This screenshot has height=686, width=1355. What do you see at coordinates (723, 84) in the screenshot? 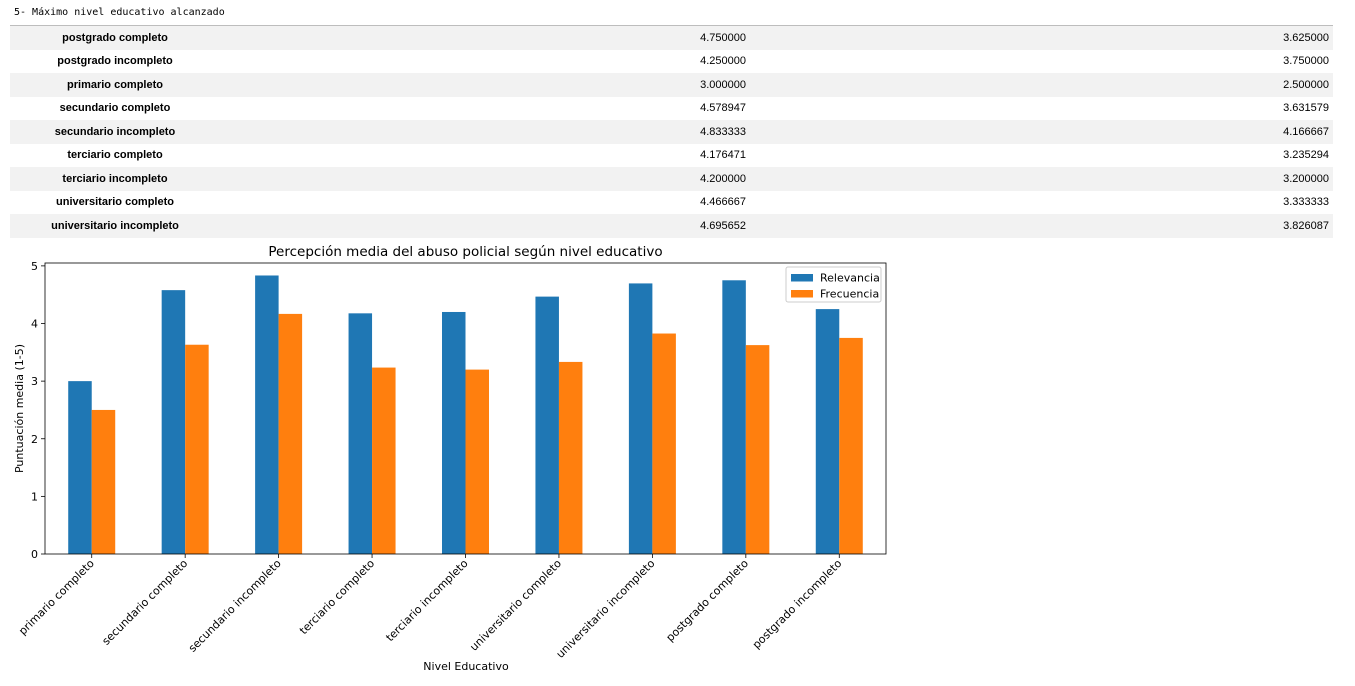
I see `relevancia-value: 3.000000` at bounding box center [723, 84].